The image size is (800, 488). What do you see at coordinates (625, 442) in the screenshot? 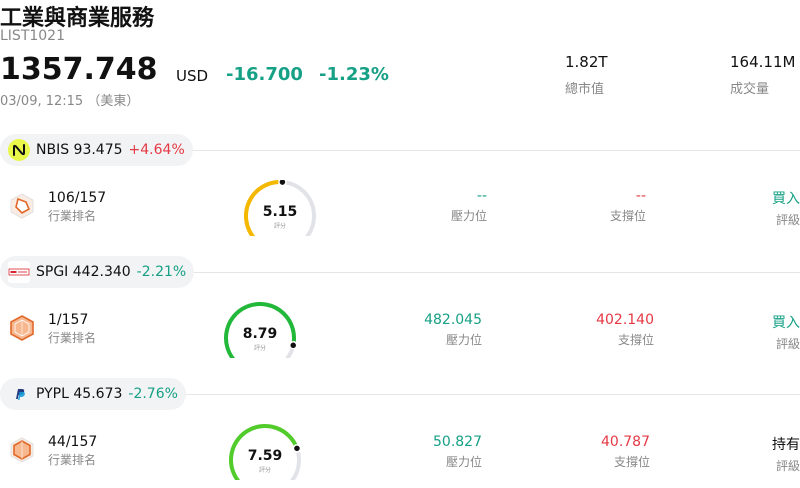
I see `support-value: 40.787` at bounding box center [625, 442].